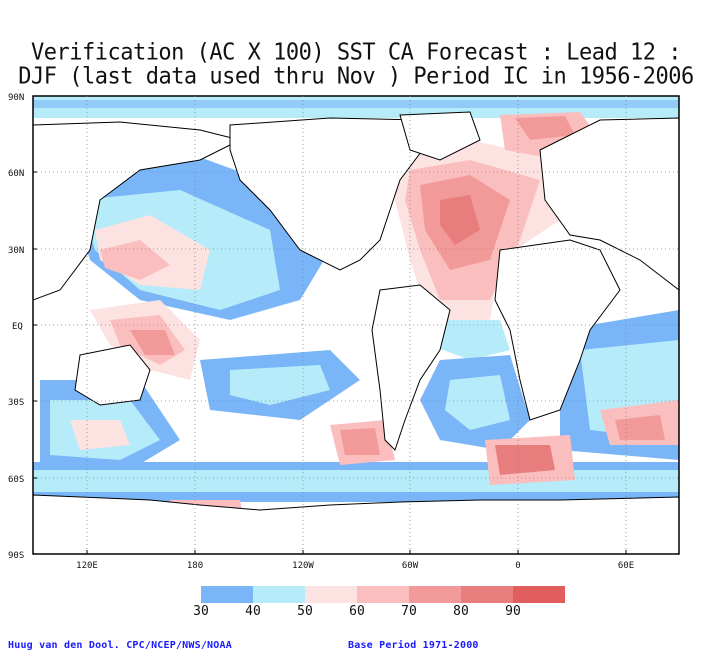 The width and height of the screenshot is (712, 651). Describe the element at coordinates (201, 611) in the screenshot. I see `legend-label-30: 30` at that location.